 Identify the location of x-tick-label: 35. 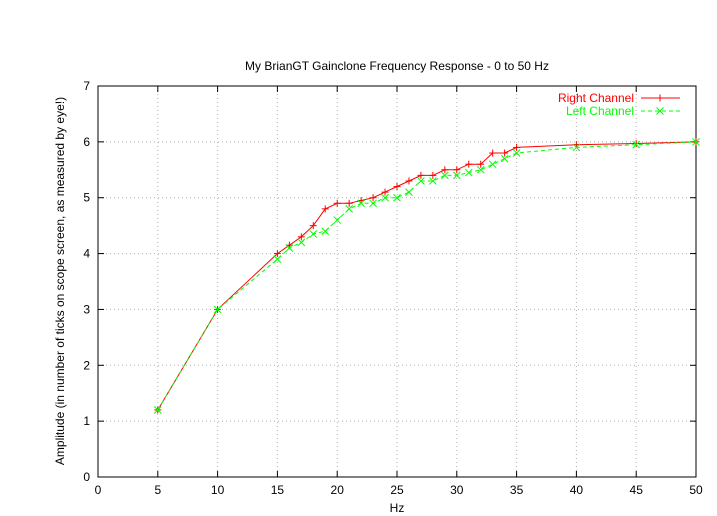
(517, 490).